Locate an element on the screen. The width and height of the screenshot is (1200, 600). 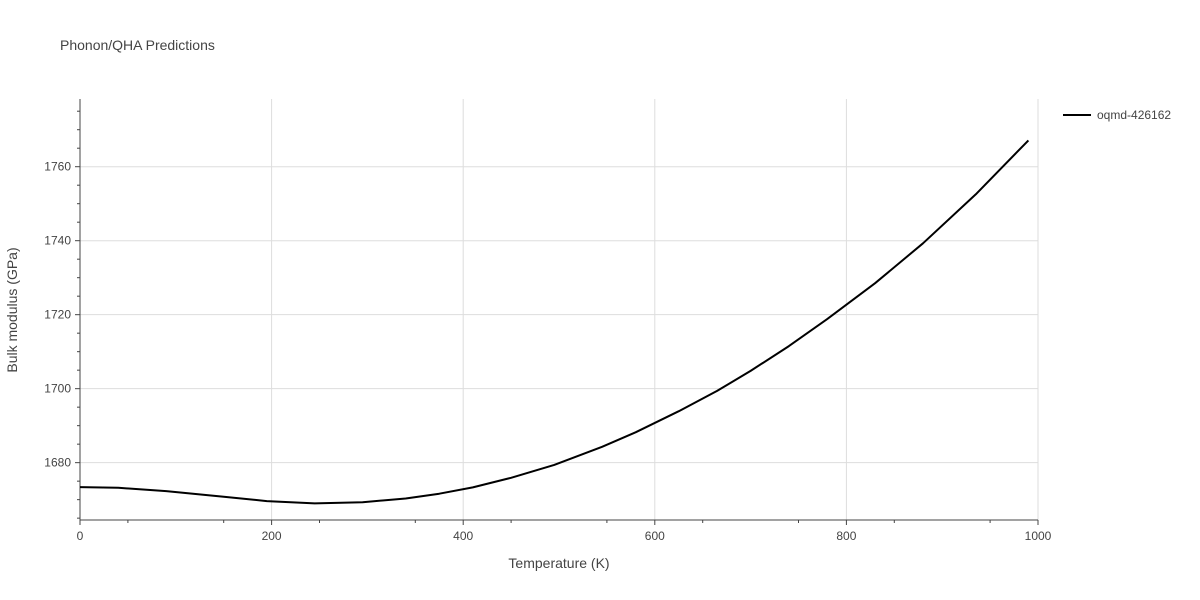
x-tick-label: 0 is located at coordinates (80, 536).